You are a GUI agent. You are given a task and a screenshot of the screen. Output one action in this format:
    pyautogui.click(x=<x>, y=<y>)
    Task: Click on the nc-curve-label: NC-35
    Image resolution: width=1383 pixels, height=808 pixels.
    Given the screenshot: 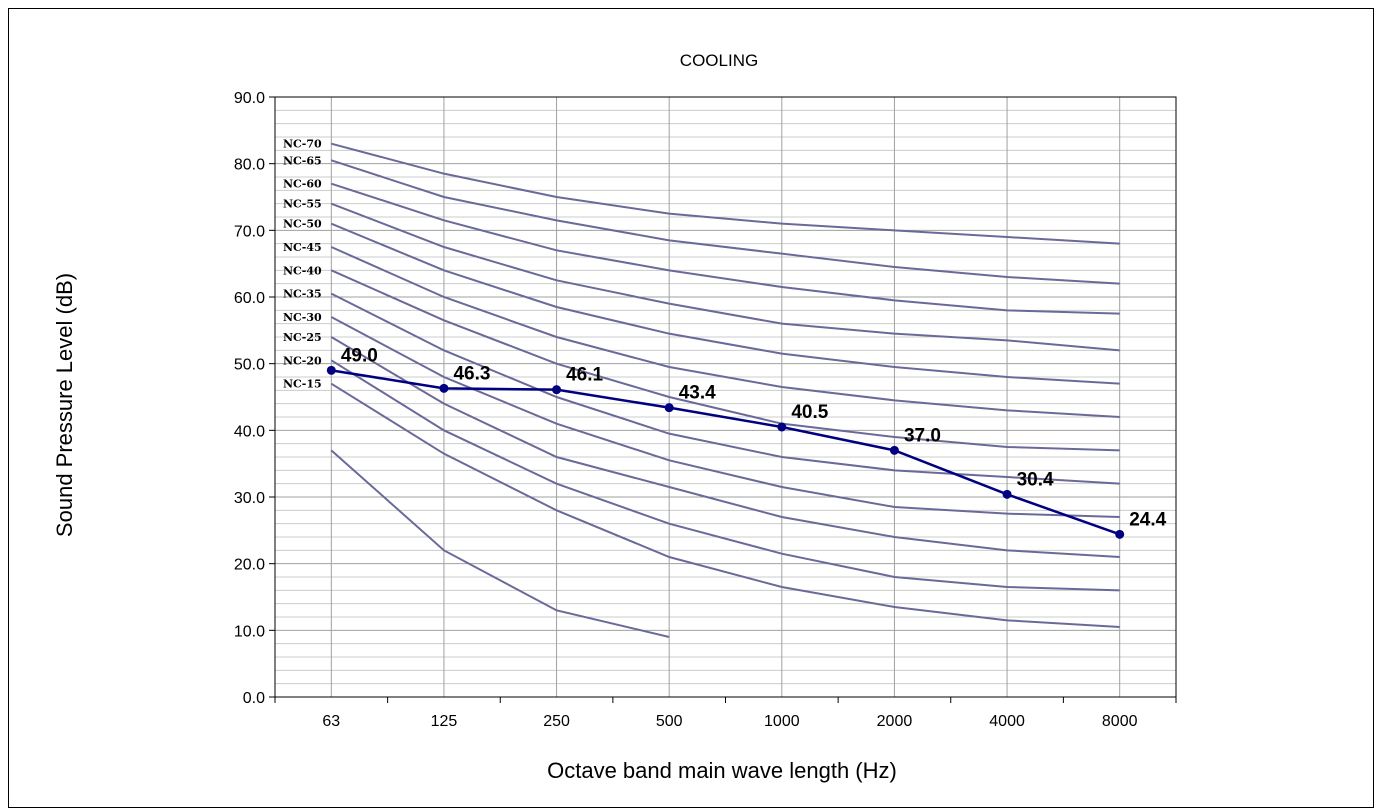 What is the action you would take?
    pyautogui.click(x=302, y=294)
    